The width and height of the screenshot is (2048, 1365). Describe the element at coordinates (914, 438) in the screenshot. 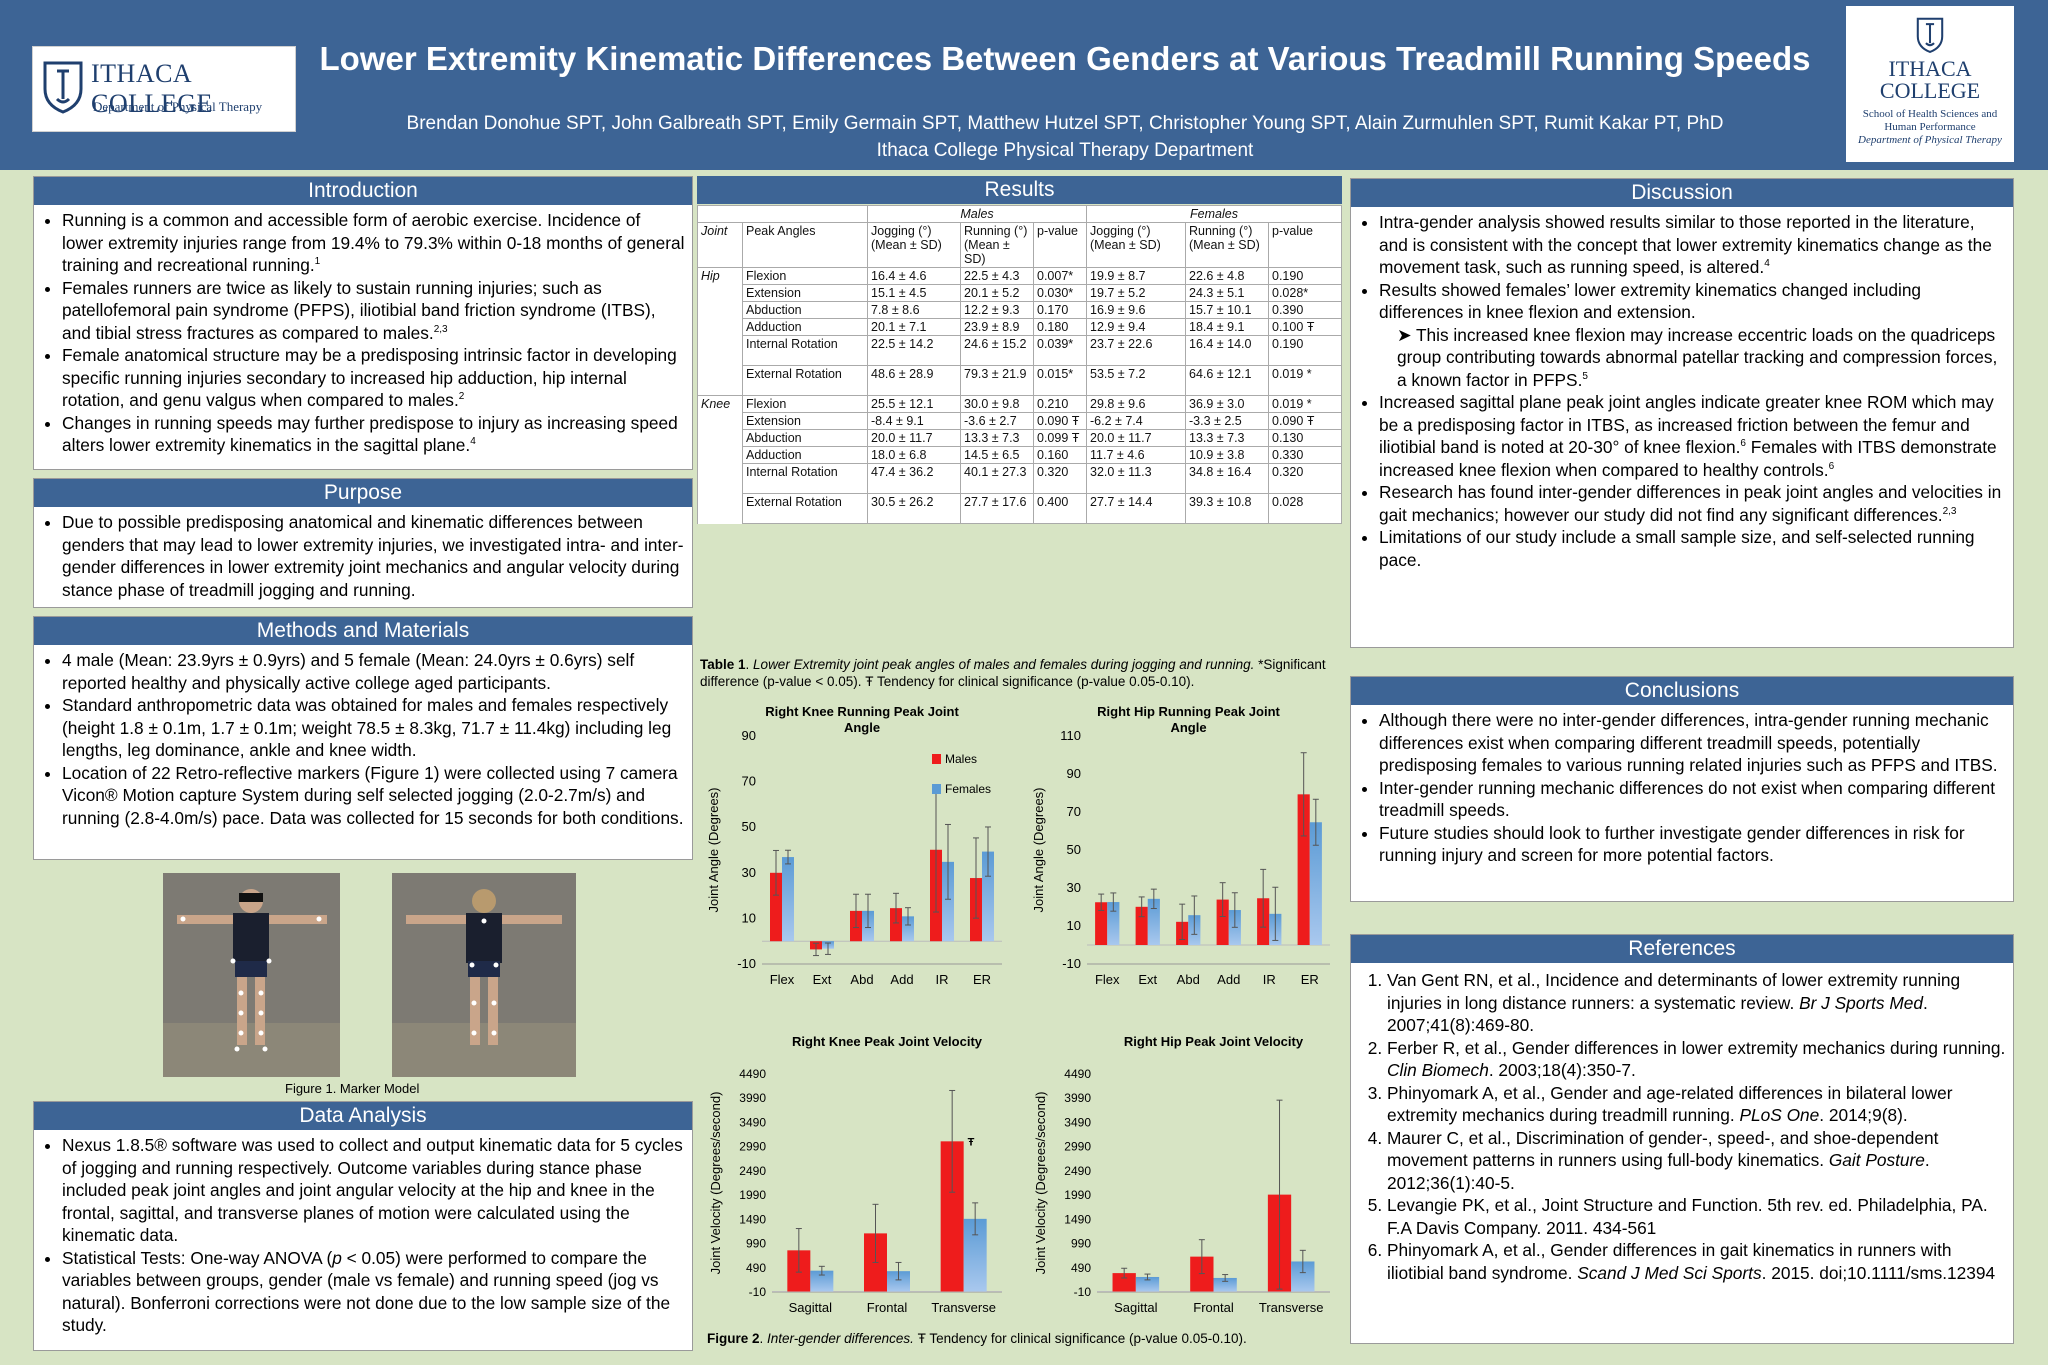

I see `table-cell: 20.0 ± 11.7` at that location.